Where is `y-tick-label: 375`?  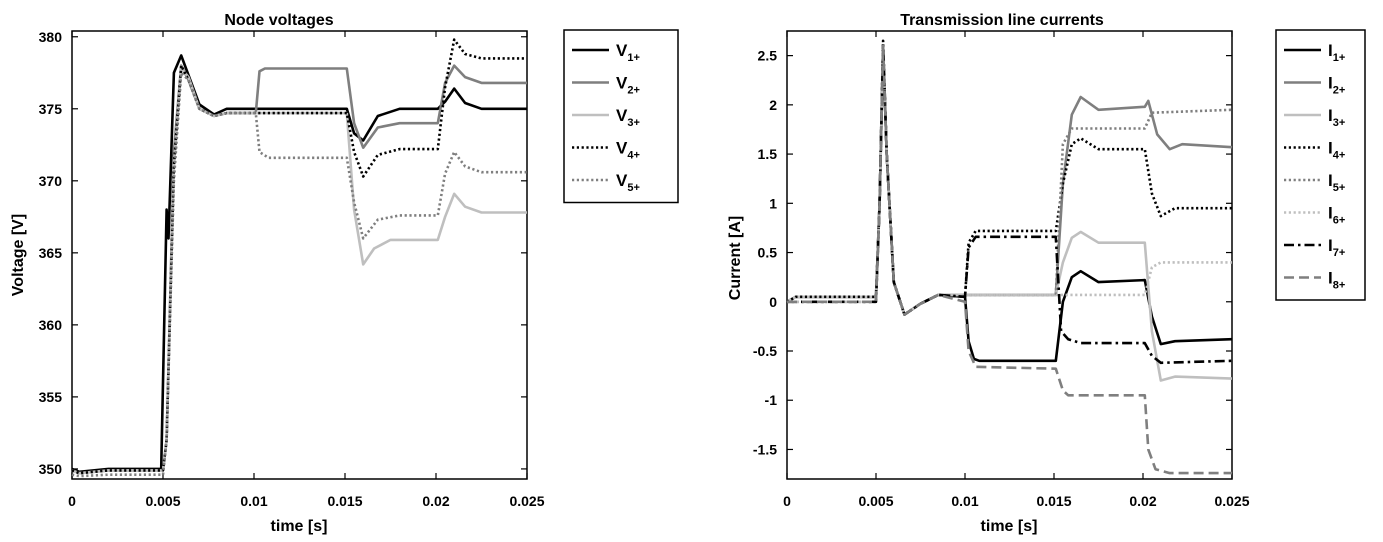 y-tick-label: 375 is located at coordinates (51, 109).